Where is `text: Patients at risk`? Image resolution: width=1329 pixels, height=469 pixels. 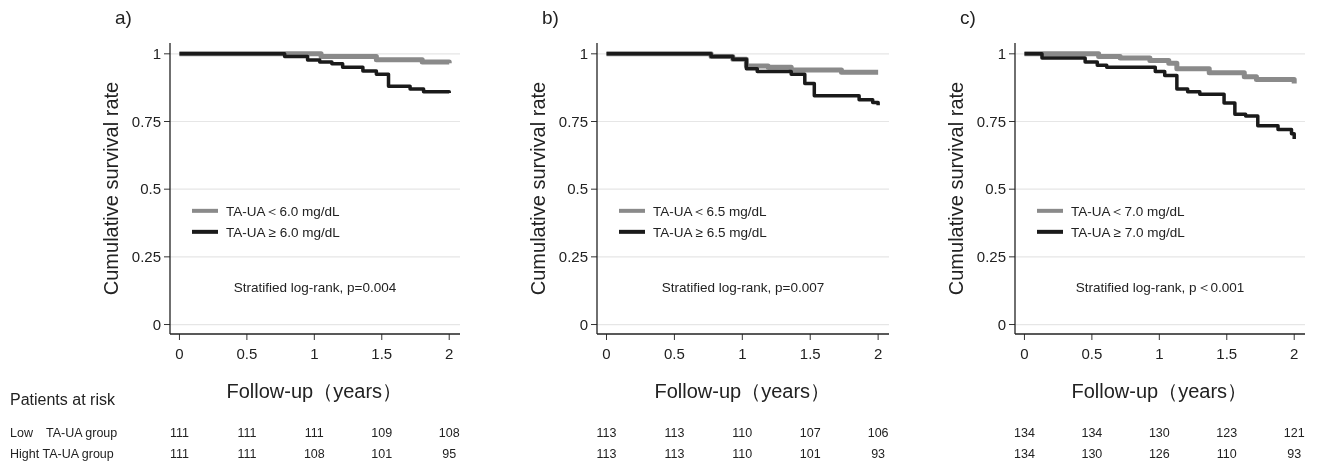
text: Patients at risk is located at coordinates (63, 399).